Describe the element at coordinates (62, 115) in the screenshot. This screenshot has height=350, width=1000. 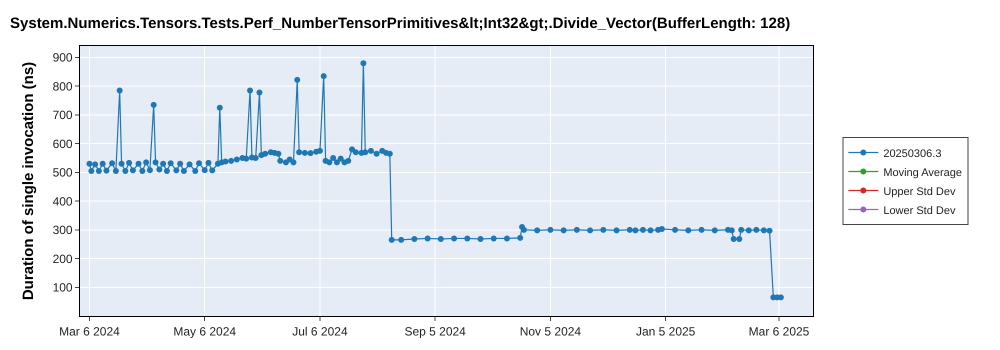
I see `y-tick-label: 700` at that location.